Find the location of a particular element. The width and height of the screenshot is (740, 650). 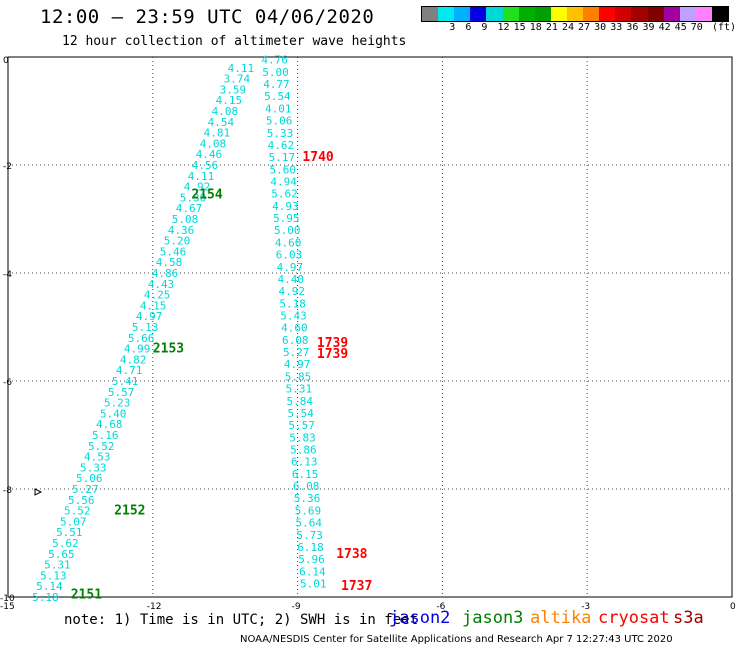

pass-label: 2154 is located at coordinates (206, 195).